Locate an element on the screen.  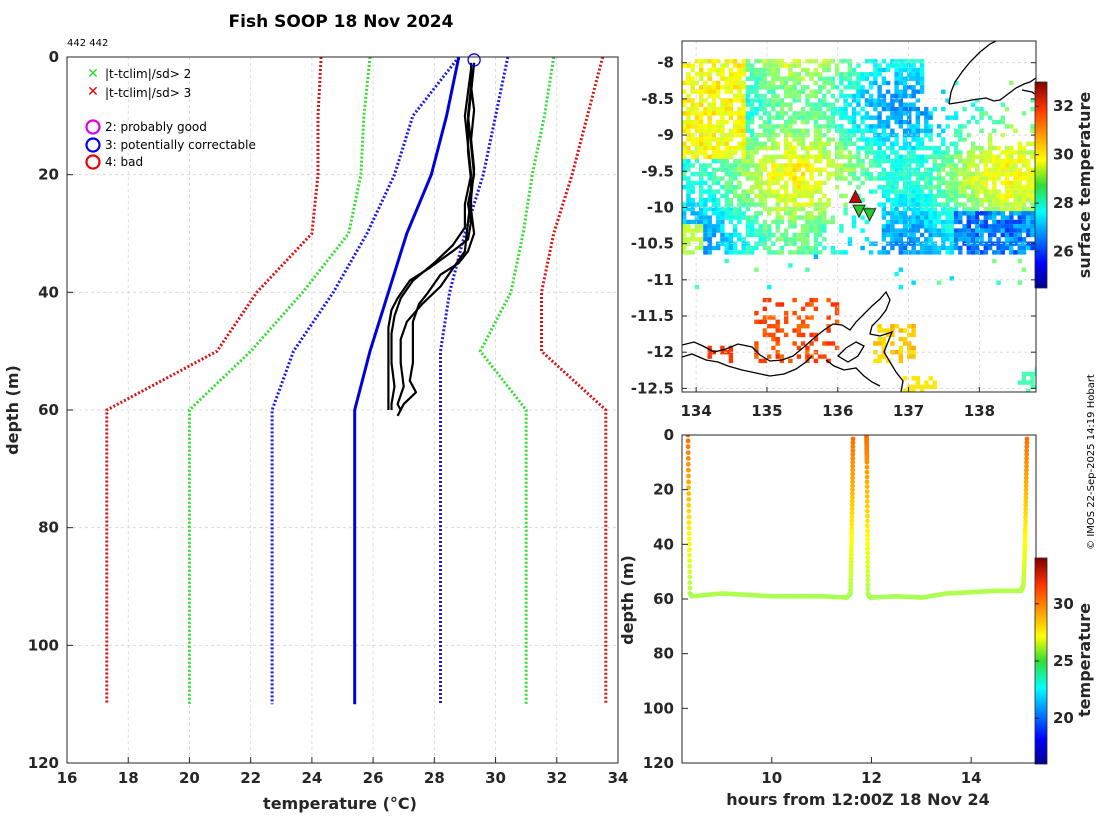
climatology-mean-line is located at coordinates (407, 381).